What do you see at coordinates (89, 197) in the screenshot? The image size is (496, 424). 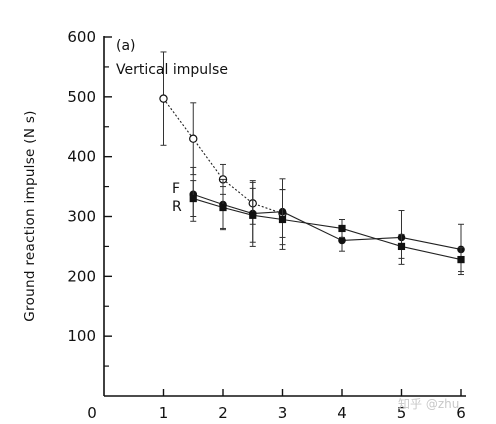 I see `y-ticks: 100 200 300 400 500 600` at bounding box center [89, 197].